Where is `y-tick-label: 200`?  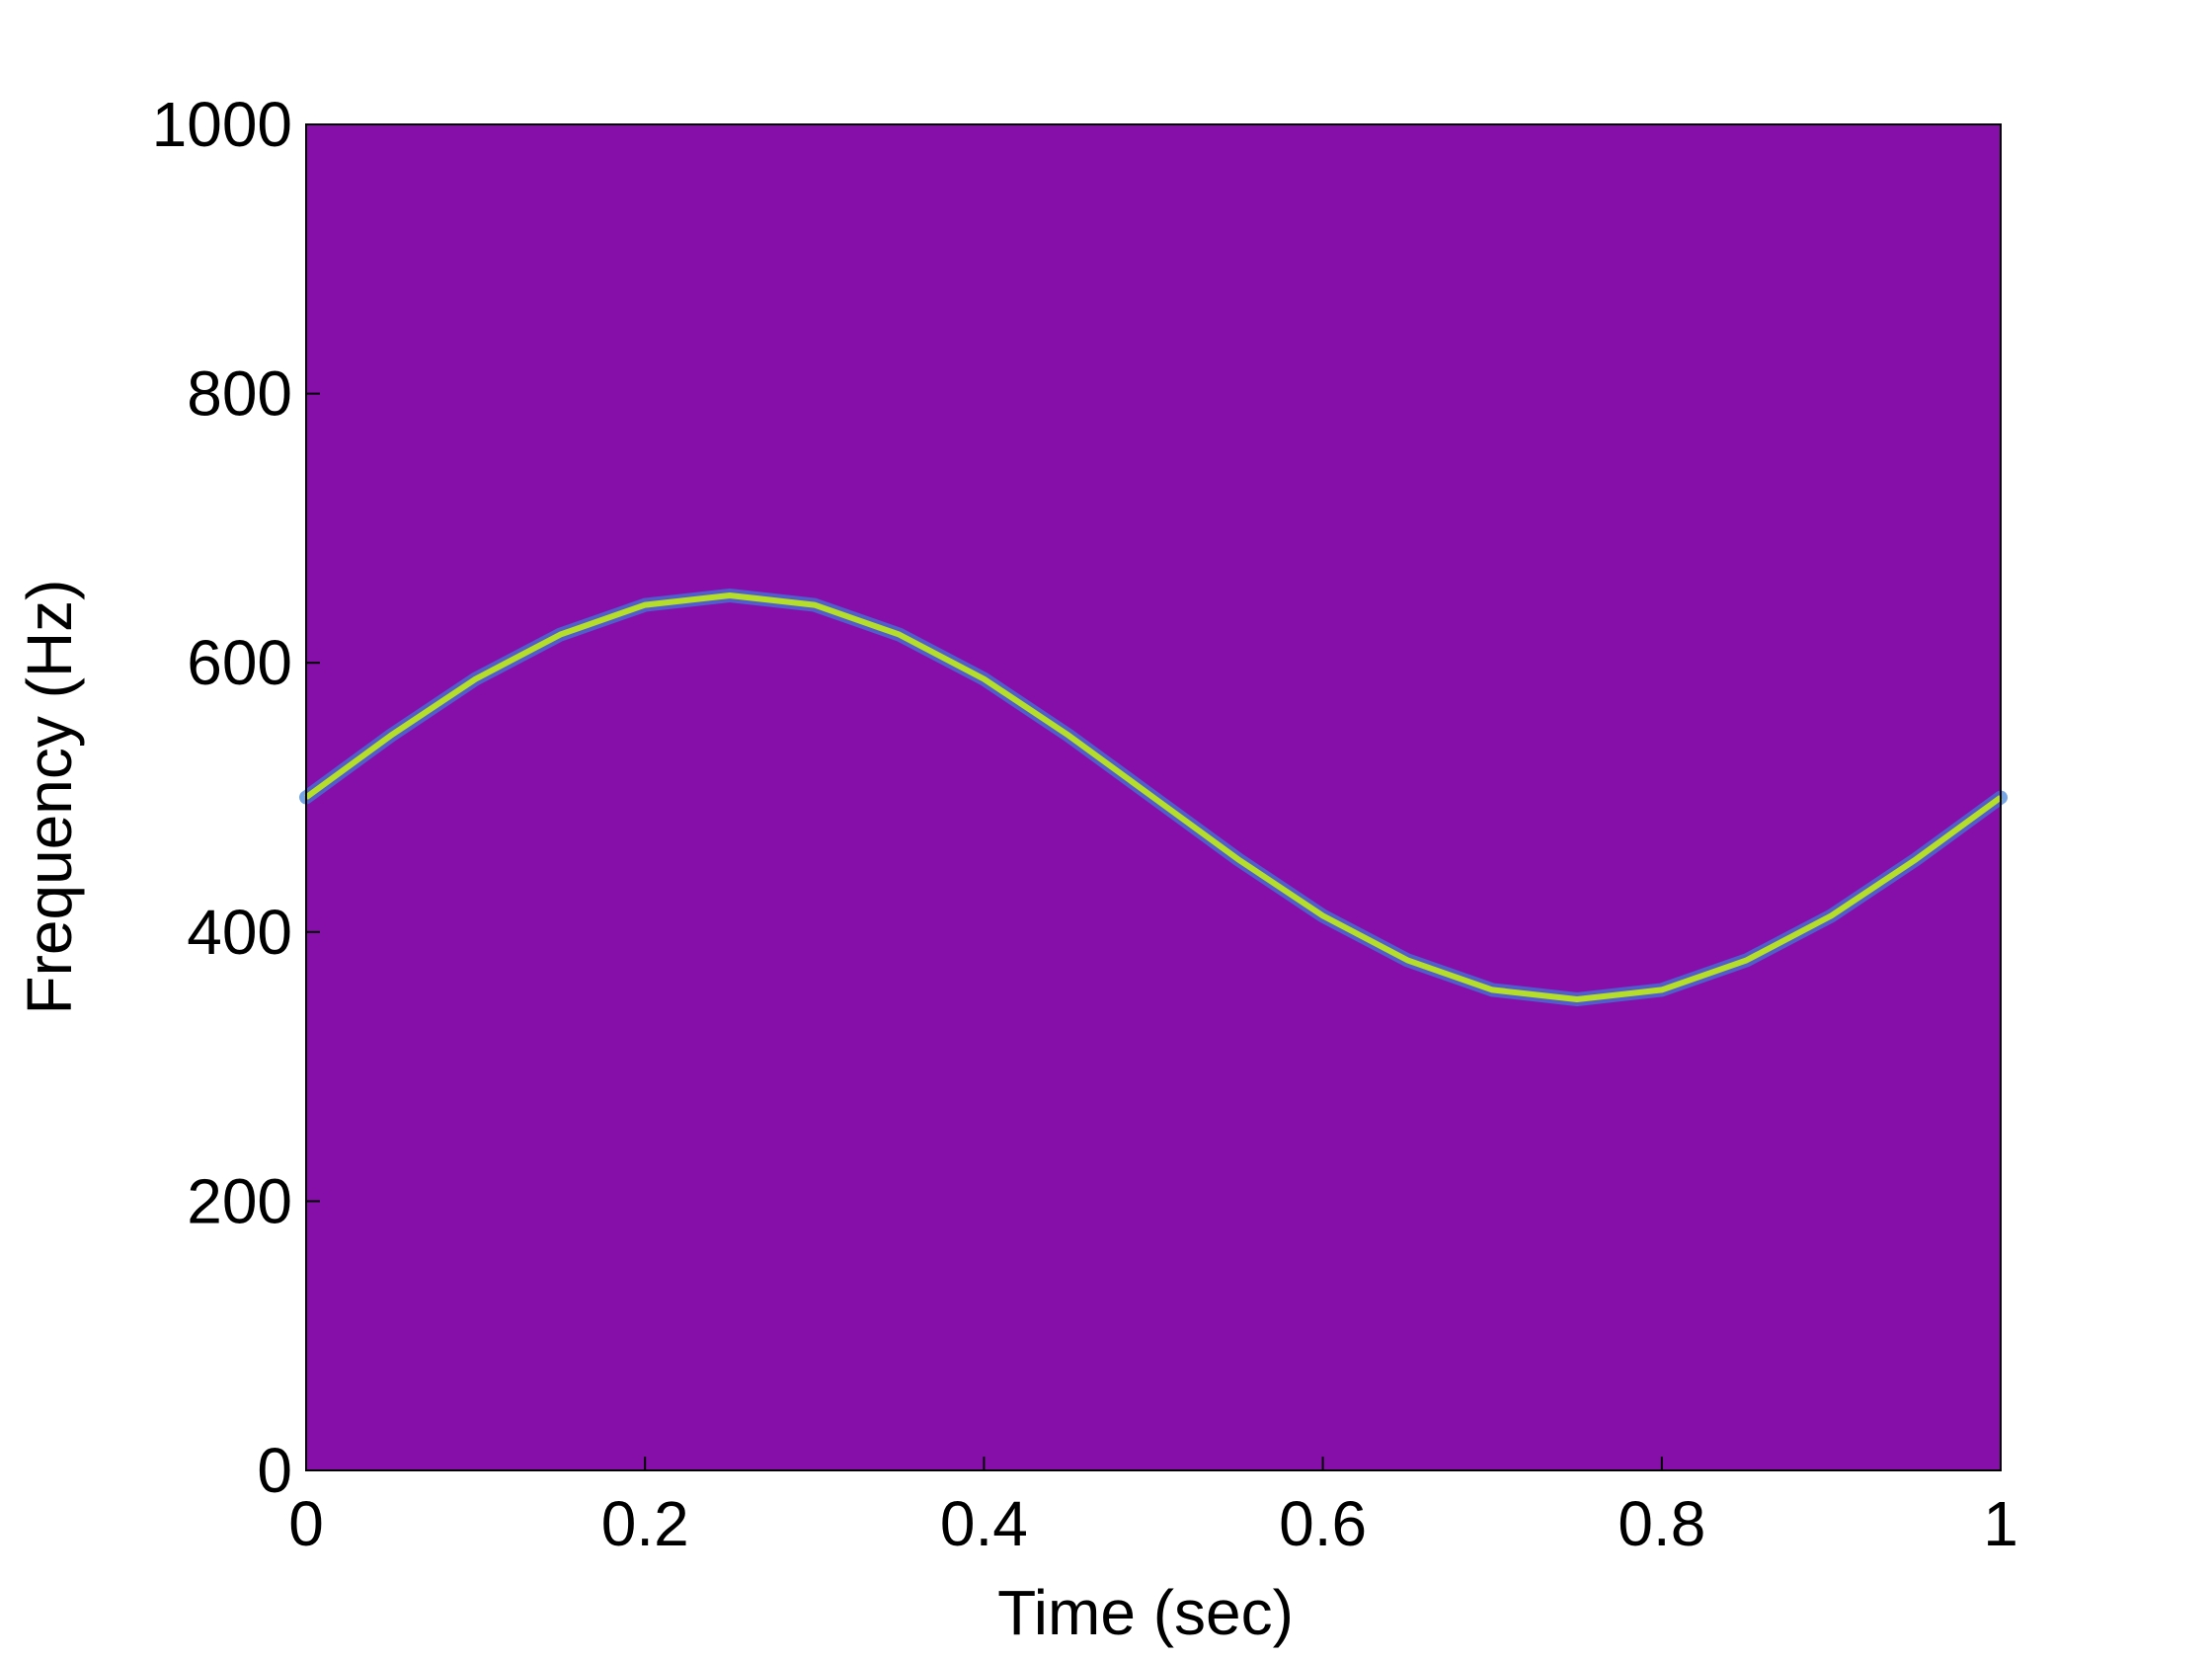
y-tick-label: 200 is located at coordinates (240, 1201).